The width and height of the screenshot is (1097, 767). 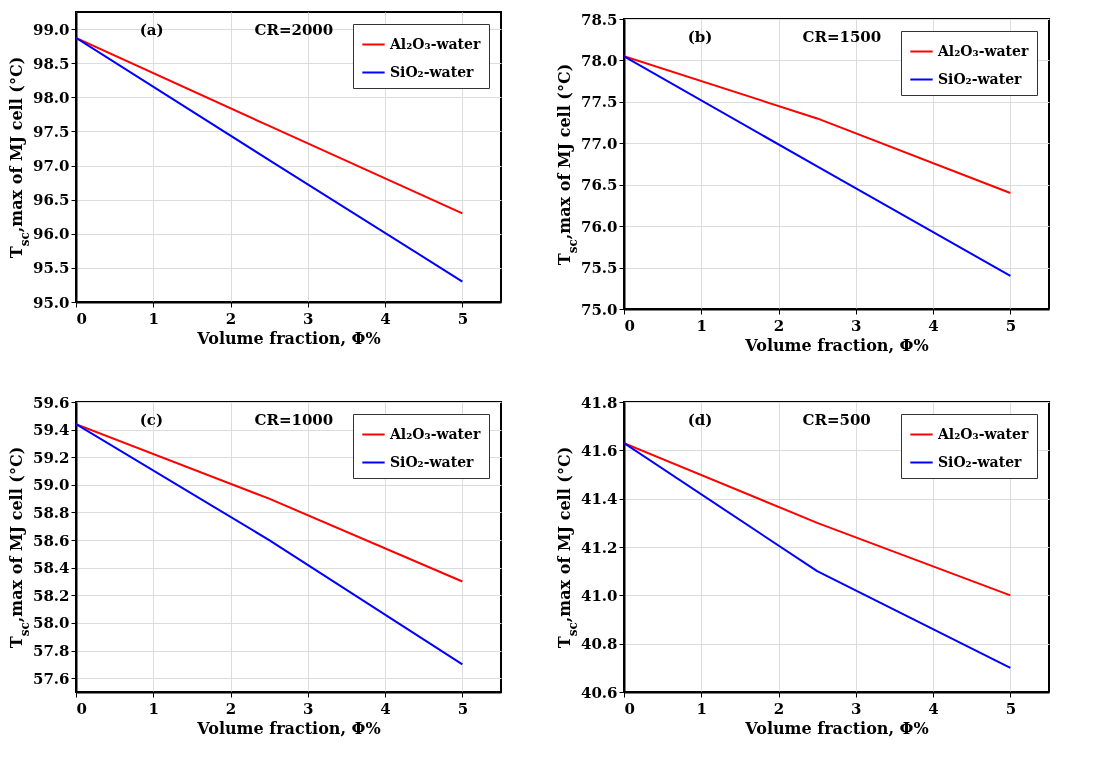 What do you see at coordinates (599, 102) in the screenshot?
I see `y-tick-label: 77.5` at bounding box center [599, 102].